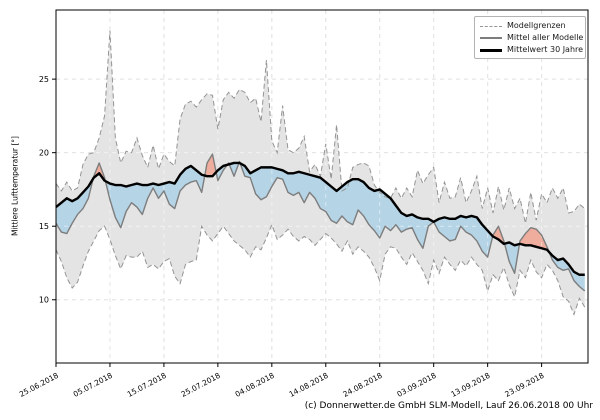  What do you see at coordinates (44, 300) in the screenshot?
I see `y-tick-label: 10` at bounding box center [44, 300].